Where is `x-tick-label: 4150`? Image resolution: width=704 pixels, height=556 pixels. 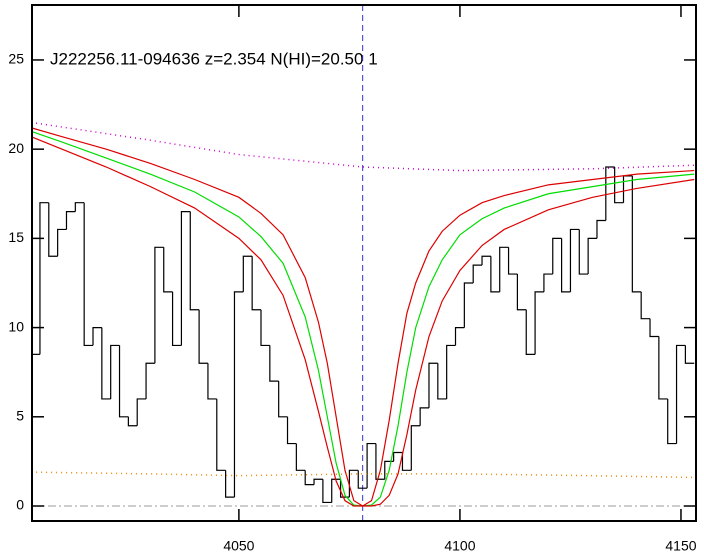
x-tick-label: 4150 is located at coordinates (680, 546).